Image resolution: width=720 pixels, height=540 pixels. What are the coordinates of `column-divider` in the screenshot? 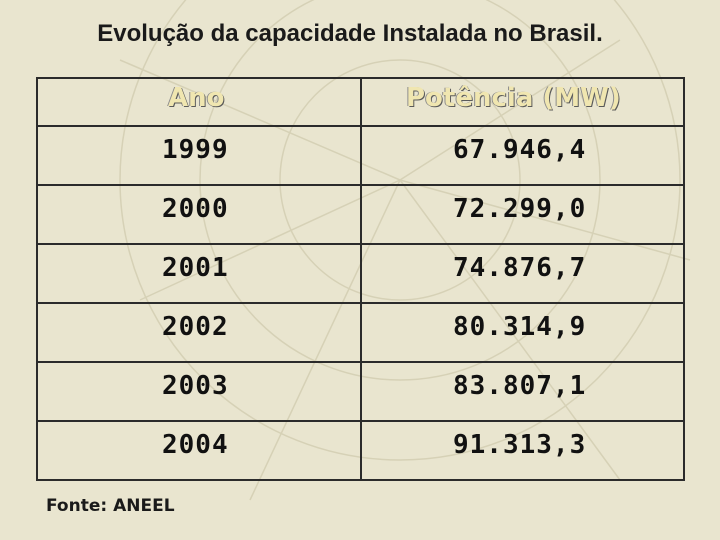 It's located at (361, 279).